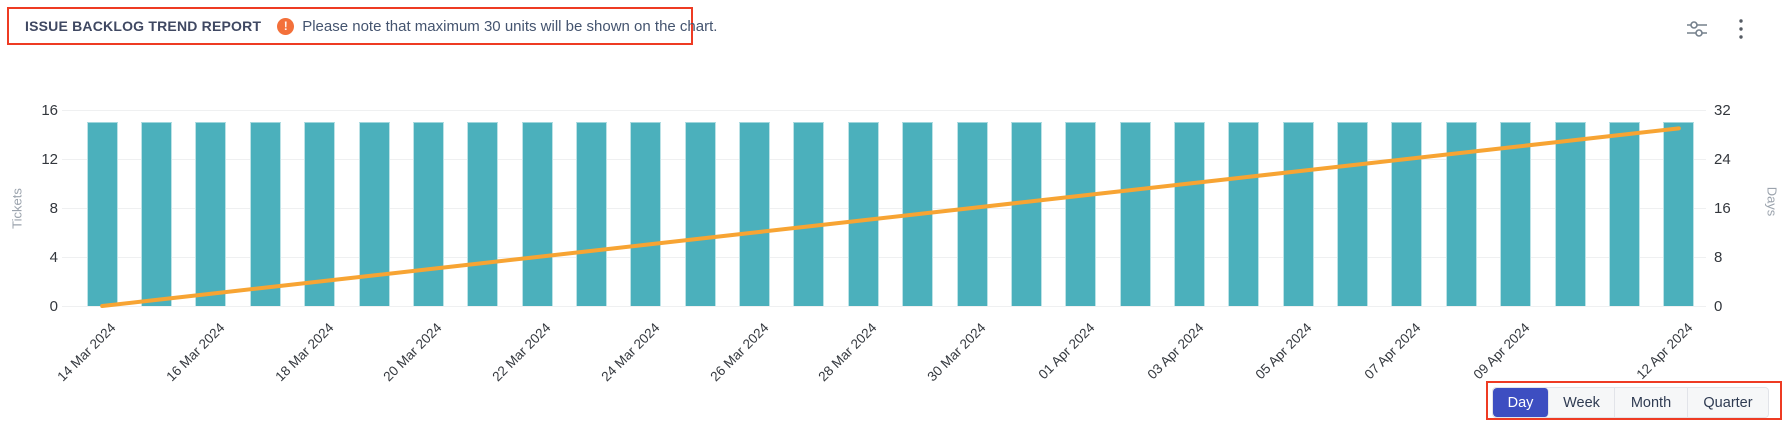 The image size is (1788, 427). Describe the element at coordinates (1728, 402) in the screenshot. I see `period-button-quarter: Quarter` at that location.